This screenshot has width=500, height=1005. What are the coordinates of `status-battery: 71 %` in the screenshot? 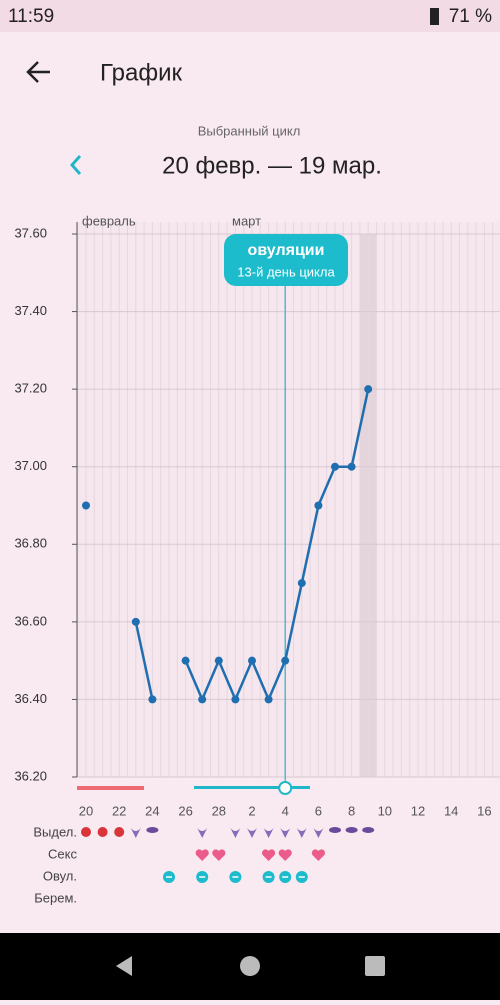 It's located at (470, 16).